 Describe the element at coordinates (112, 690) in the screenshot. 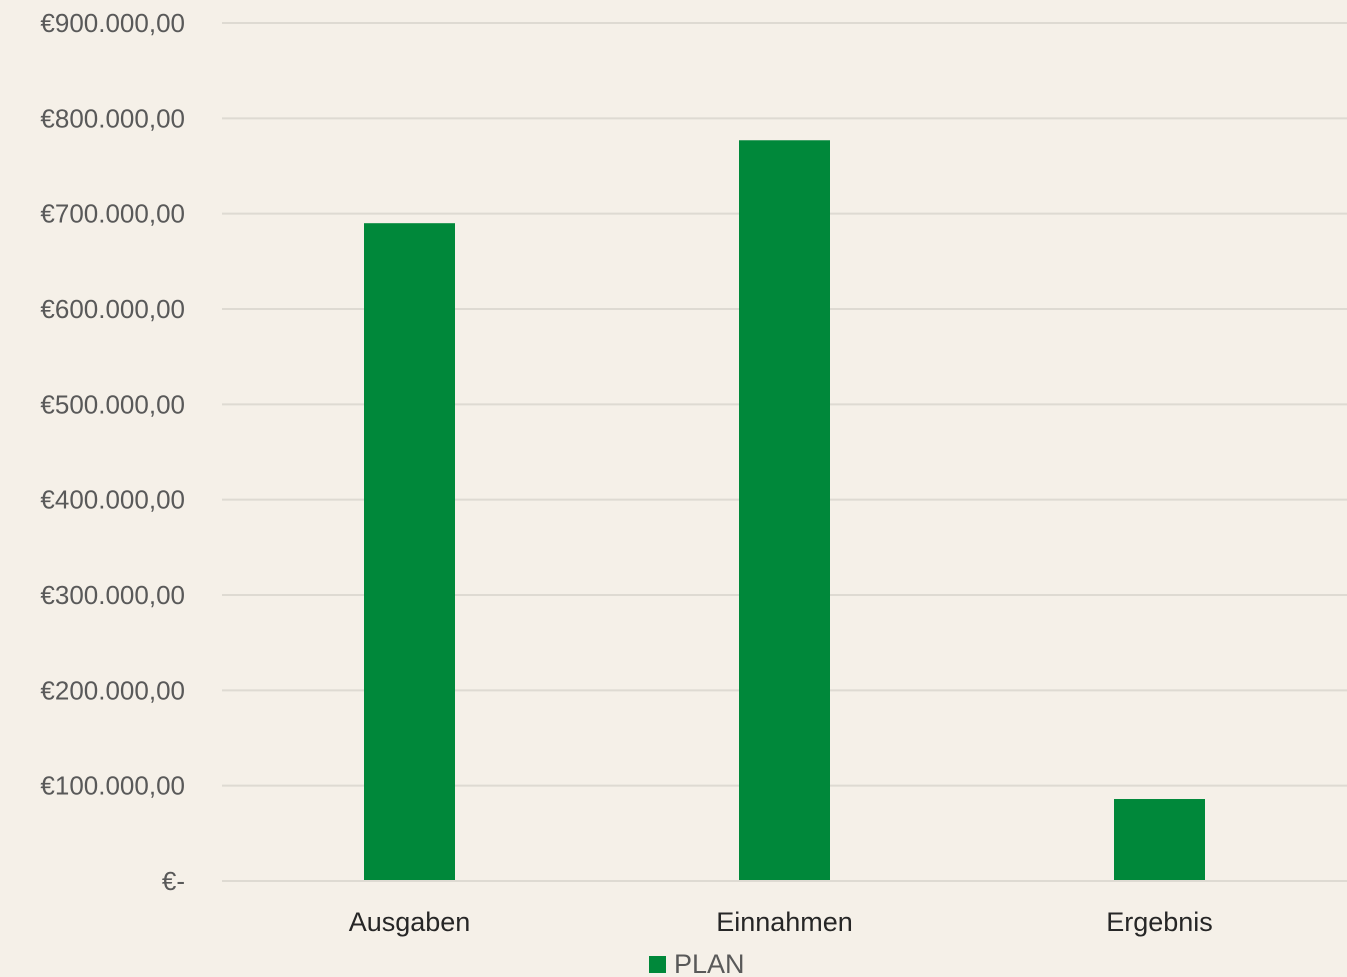

I see `y-tick-label: €200.000,00` at that location.